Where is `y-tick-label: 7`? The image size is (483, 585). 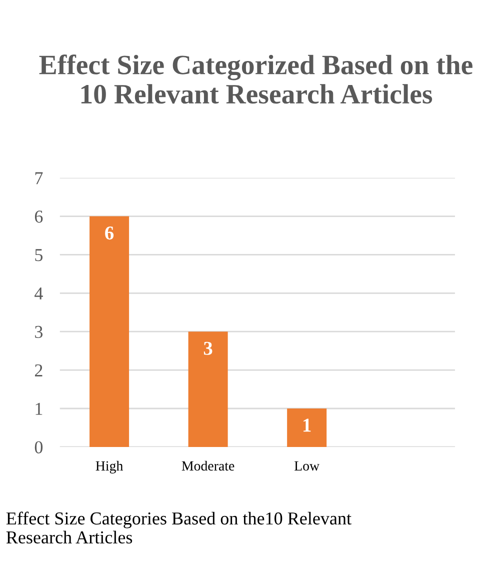 y-tick-label: 7 is located at coordinates (39, 178).